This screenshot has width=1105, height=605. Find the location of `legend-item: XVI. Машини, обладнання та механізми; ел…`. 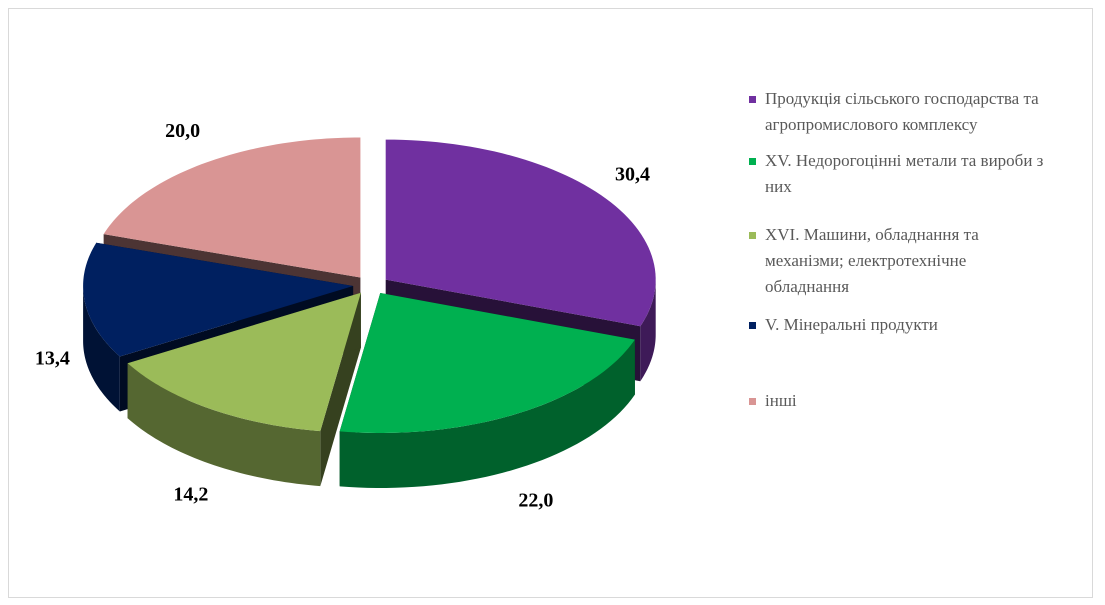

legend-item: XVI. Машини, обладнання та механізми; ел… is located at coordinates (895, 261).